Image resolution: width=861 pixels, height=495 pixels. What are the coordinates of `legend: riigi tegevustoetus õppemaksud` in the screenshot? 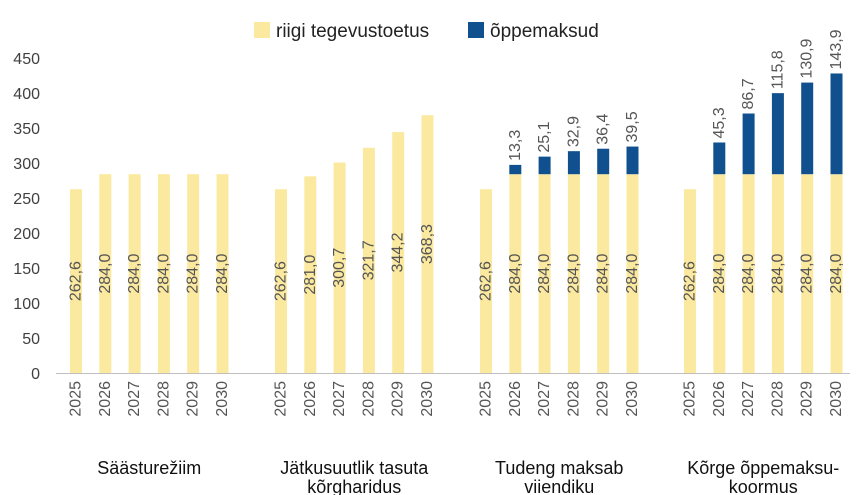 It's located at (426, 31).